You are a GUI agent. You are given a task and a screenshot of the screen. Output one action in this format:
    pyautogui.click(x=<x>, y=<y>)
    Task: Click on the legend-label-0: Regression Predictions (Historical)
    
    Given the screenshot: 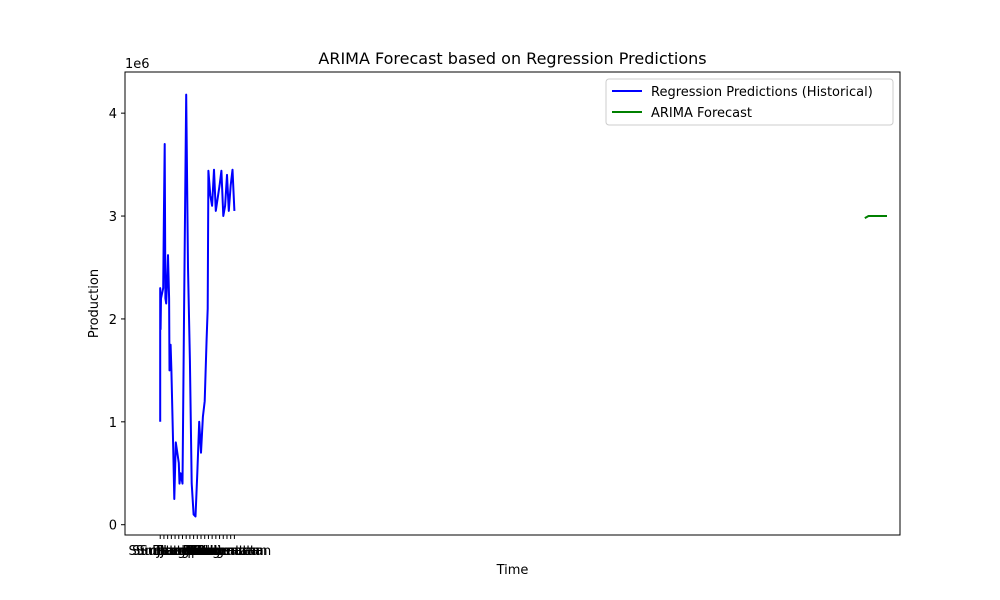 What is the action you would take?
    pyautogui.click(x=762, y=92)
    